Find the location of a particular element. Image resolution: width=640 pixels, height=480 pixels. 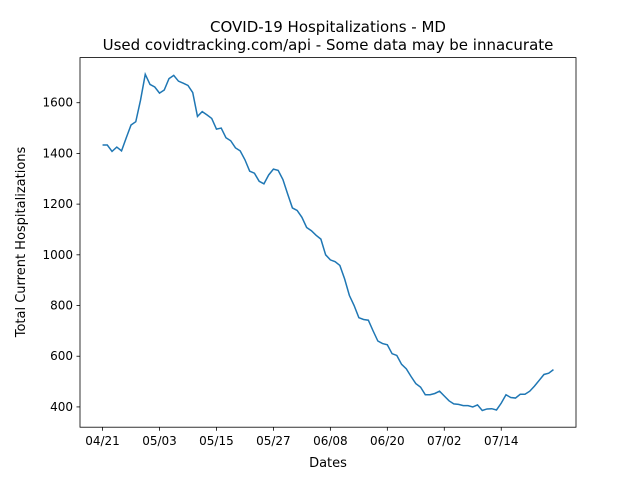

x-tick-label: 04/21 is located at coordinates (102, 441).